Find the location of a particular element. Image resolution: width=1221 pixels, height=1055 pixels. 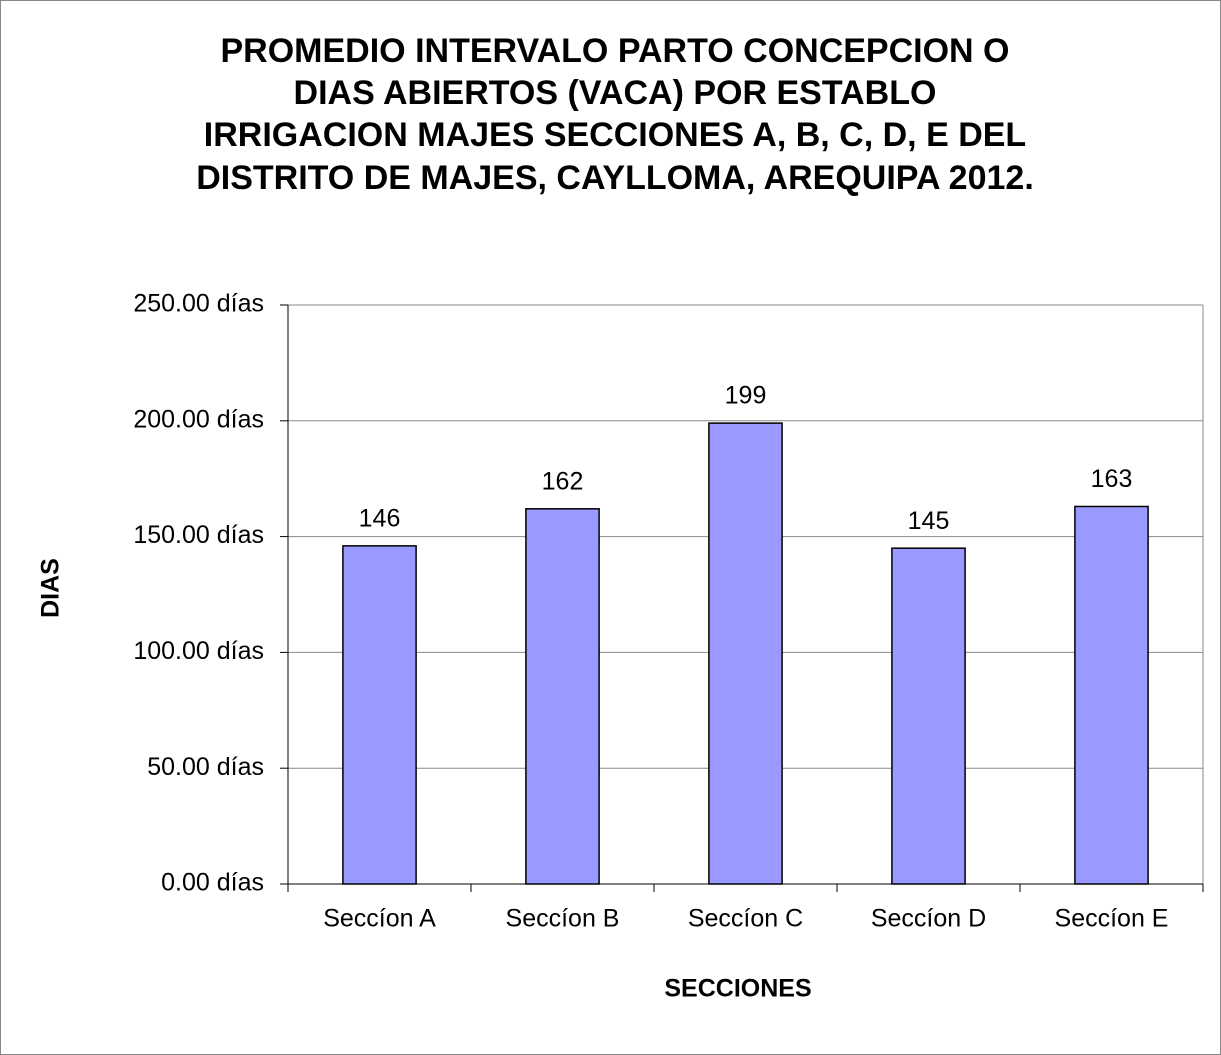

y-tick-label: 200.00 días is located at coordinates (198, 419).